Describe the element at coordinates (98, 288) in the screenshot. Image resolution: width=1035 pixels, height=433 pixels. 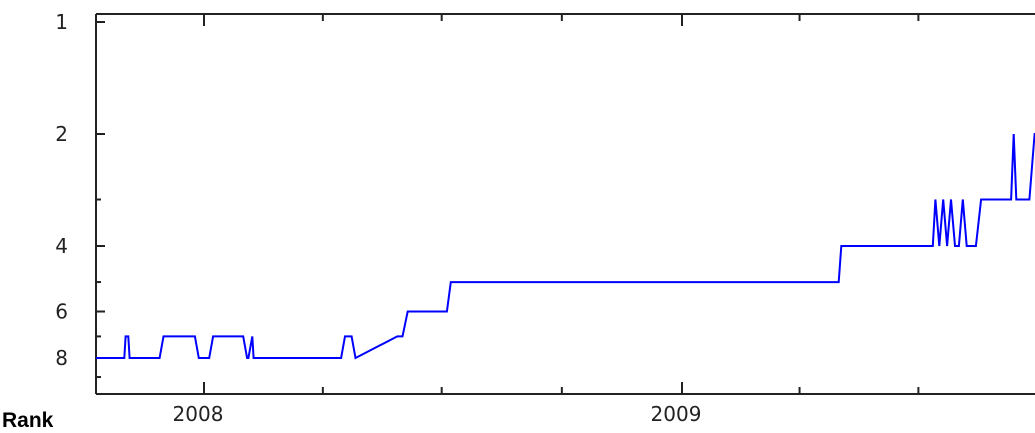
I see `y-minor-ticks` at that location.